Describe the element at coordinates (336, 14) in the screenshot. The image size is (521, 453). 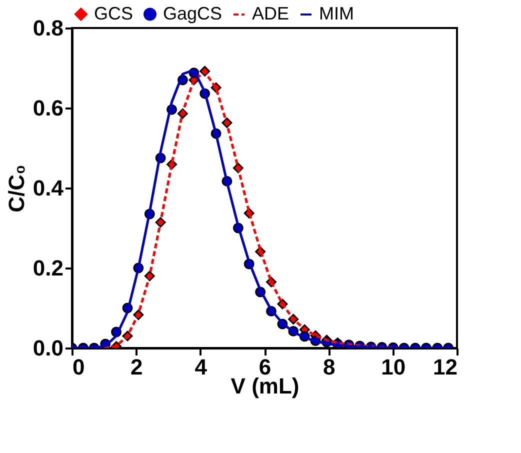
I see `legend-label: MIM` at that location.